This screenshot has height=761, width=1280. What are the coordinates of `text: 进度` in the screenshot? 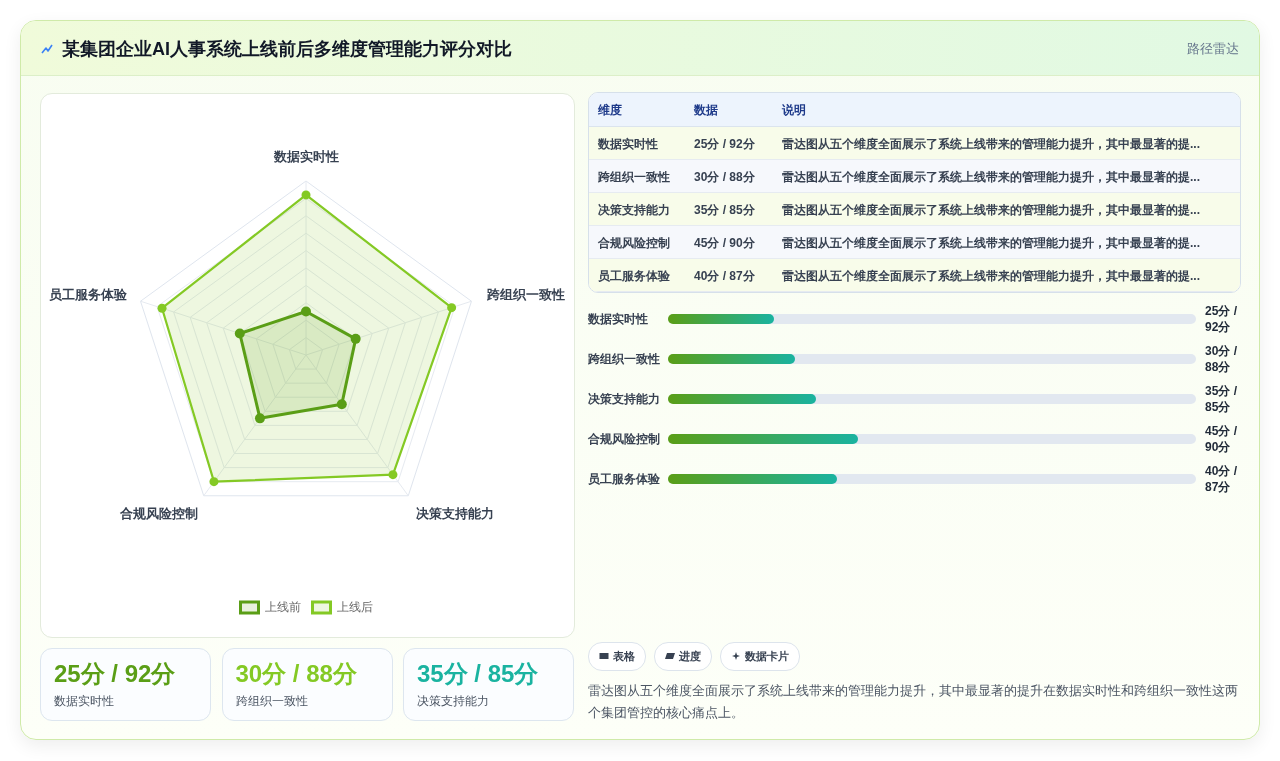 It's located at (690, 656).